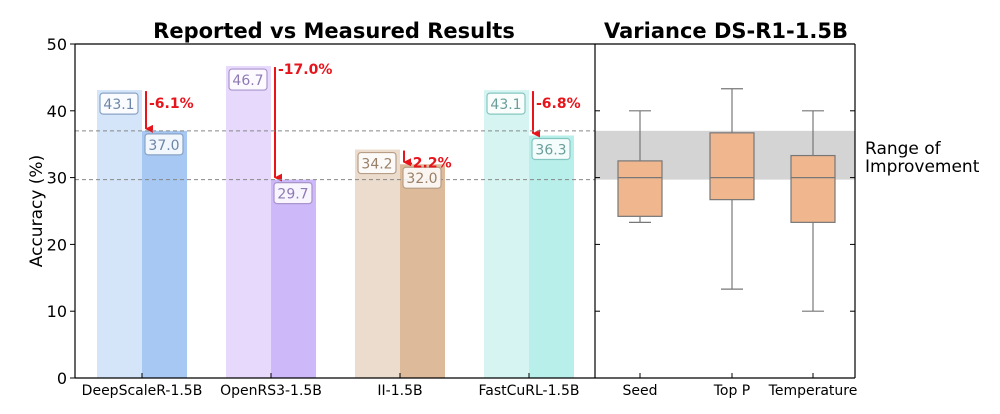 The width and height of the screenshot is (1000, 414). What do you see at coordinates (57, 178) in the screenshot?
I see `y-tick-label-4: 30` at bounding box center [57, 178].